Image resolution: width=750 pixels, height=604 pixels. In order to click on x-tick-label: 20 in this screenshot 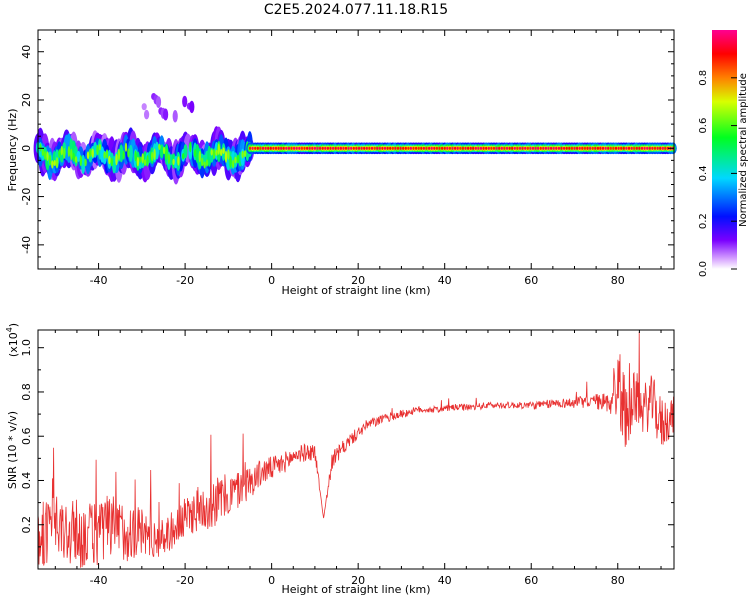, I will do `click(358, 280)`.